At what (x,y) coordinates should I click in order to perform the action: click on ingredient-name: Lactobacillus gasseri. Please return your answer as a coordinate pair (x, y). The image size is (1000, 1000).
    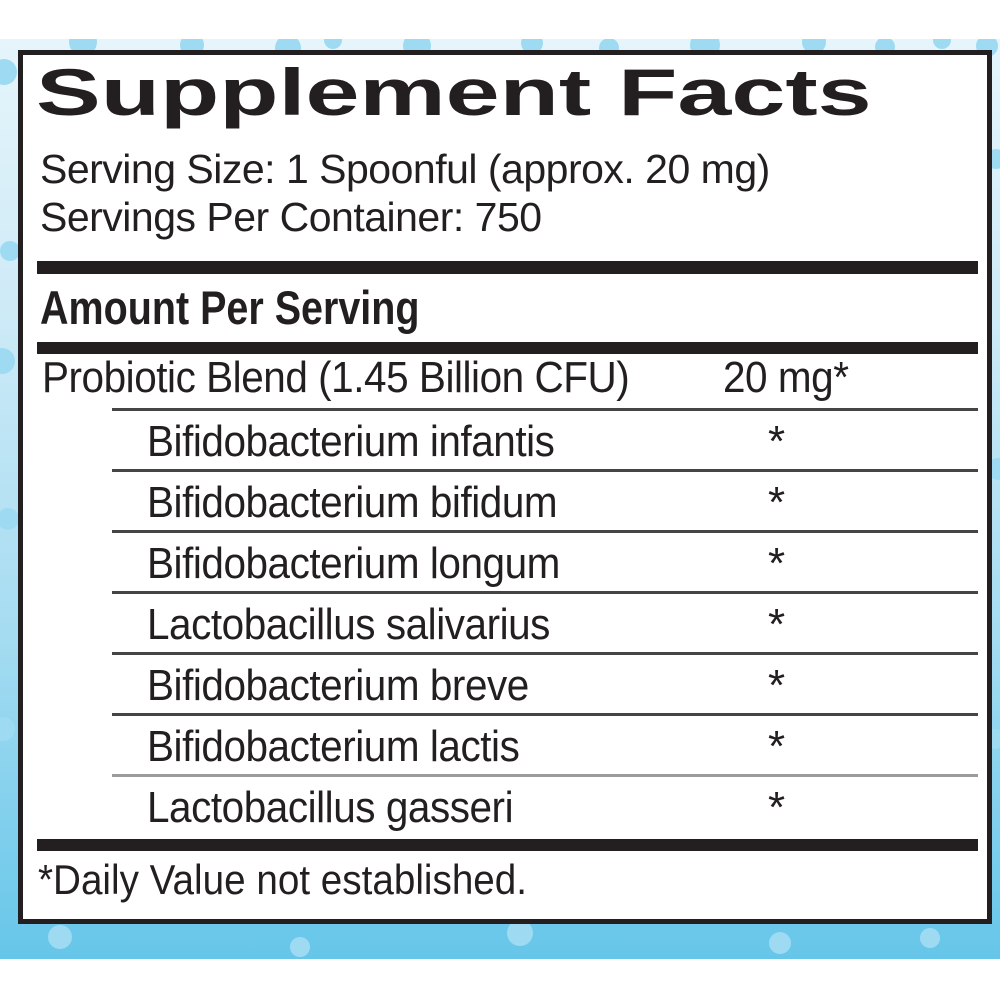
    Looking at the image, I should click on (330, 807).